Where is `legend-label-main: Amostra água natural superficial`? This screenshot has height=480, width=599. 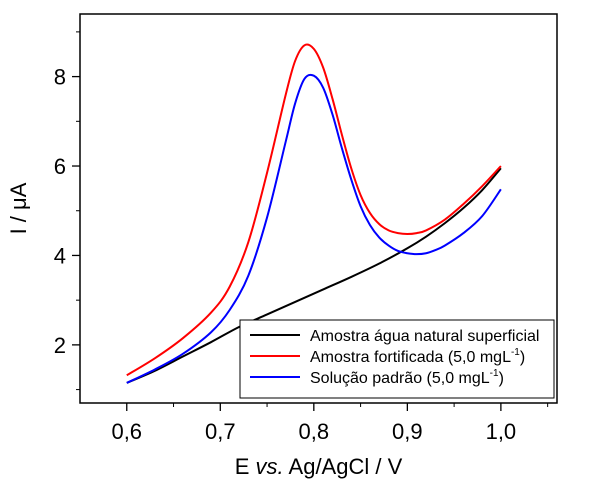
legend-label-main: Amostra água natural superficial is located at coordinates (424, 336).